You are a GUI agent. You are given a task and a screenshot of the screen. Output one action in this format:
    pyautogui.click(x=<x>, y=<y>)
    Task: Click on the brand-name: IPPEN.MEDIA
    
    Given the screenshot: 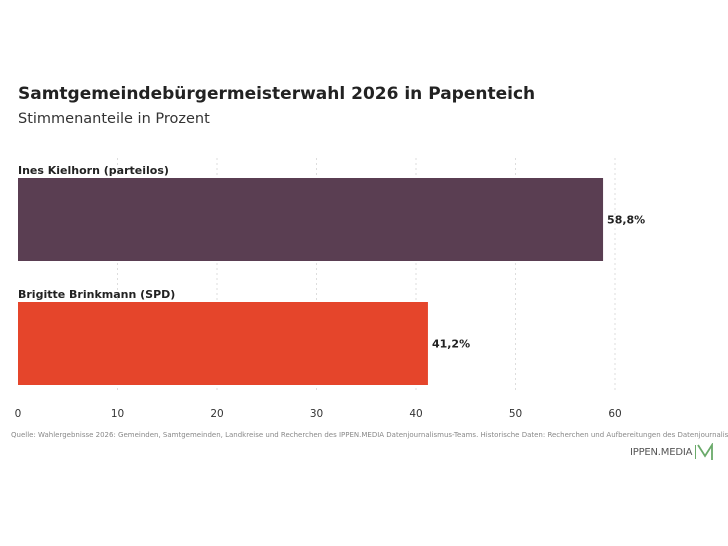 What is the action you would take?
    pyautogui.click(x=661, y=452)
    